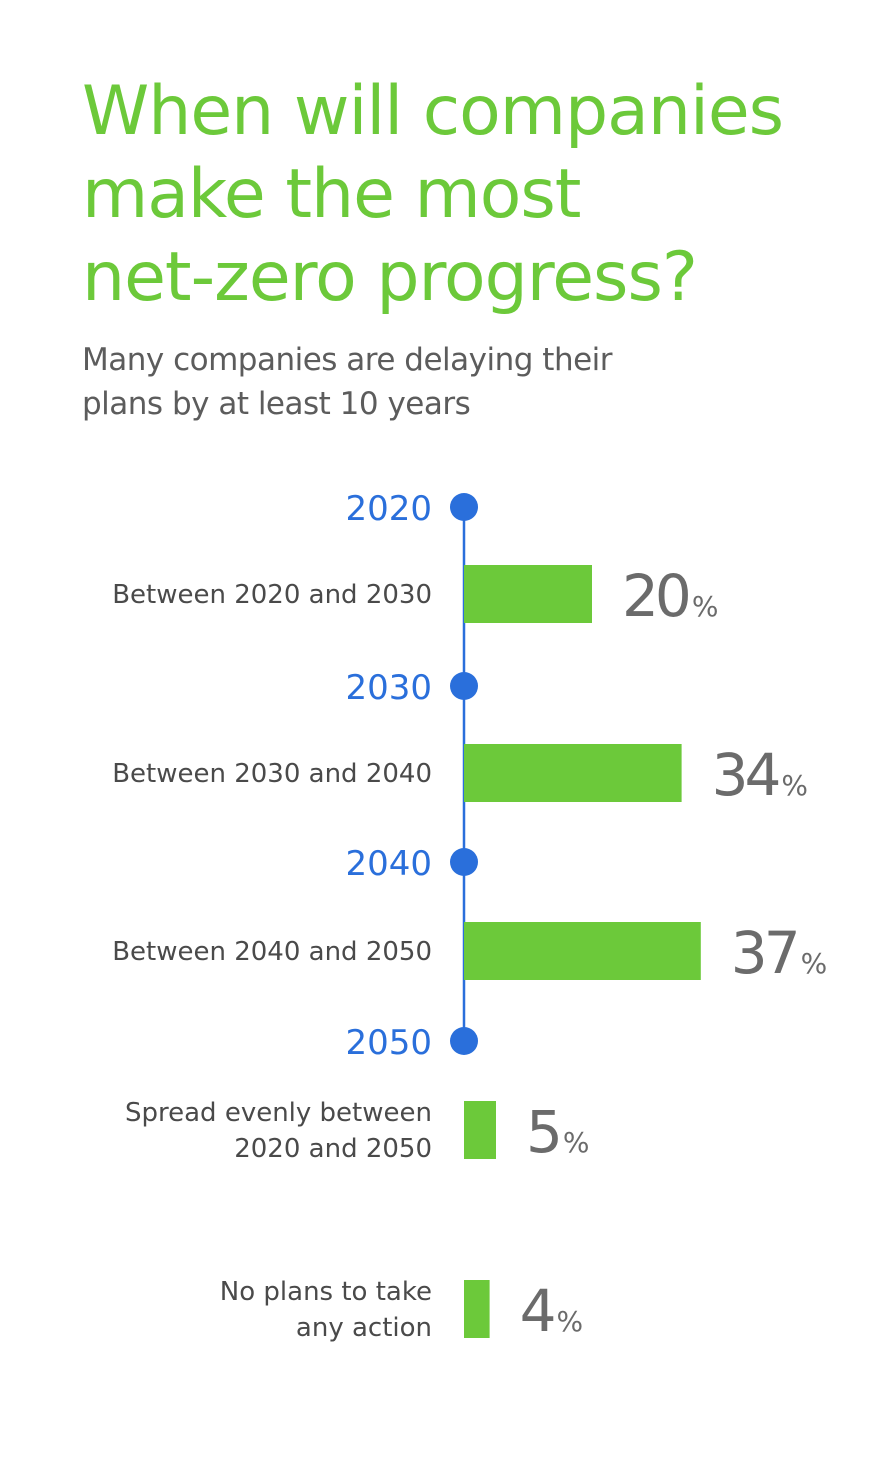  I want to click on title-line-1: When will companies, so click(433, 111).